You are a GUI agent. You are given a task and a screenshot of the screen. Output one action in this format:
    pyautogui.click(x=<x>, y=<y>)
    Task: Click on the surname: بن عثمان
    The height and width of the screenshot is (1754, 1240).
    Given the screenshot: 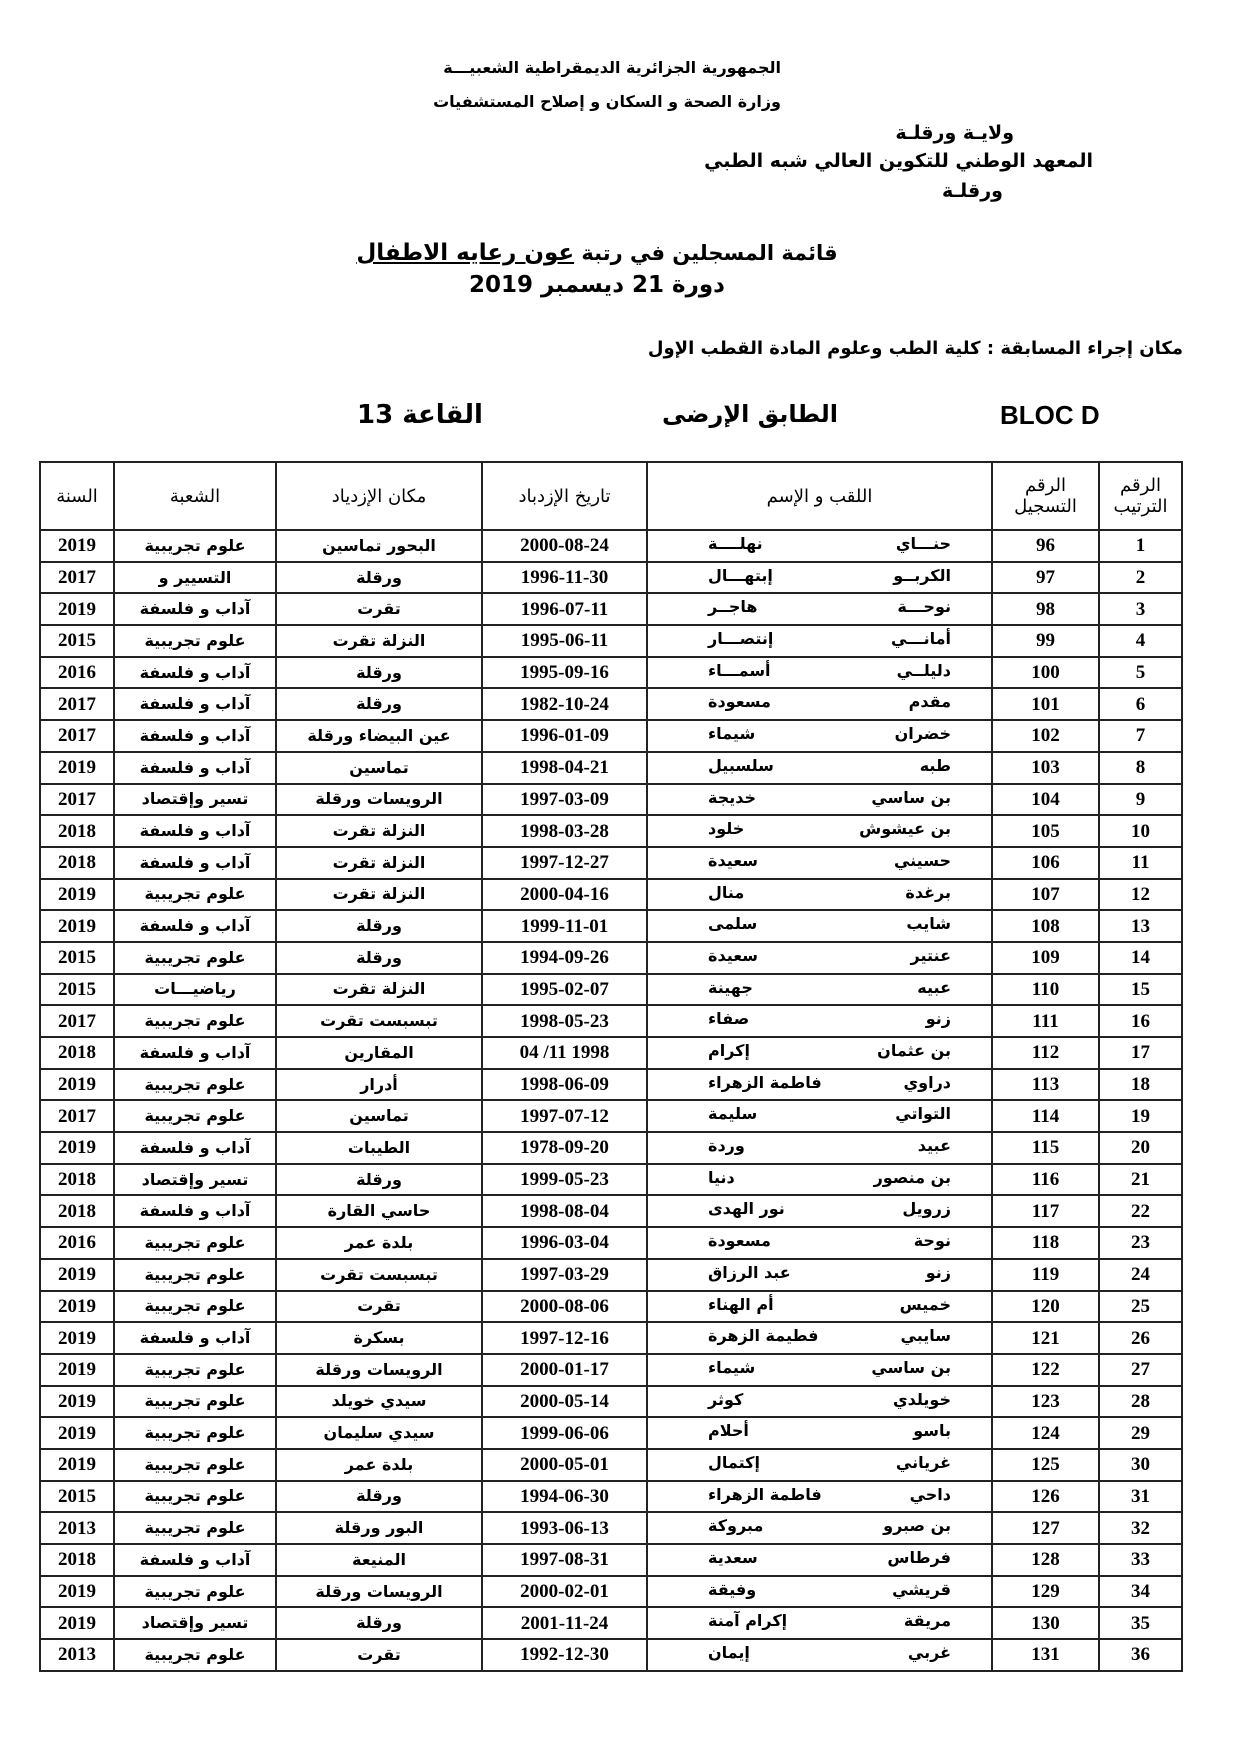 What is the action you would take?
    pyautogui.click(x=914, y=1050)
    